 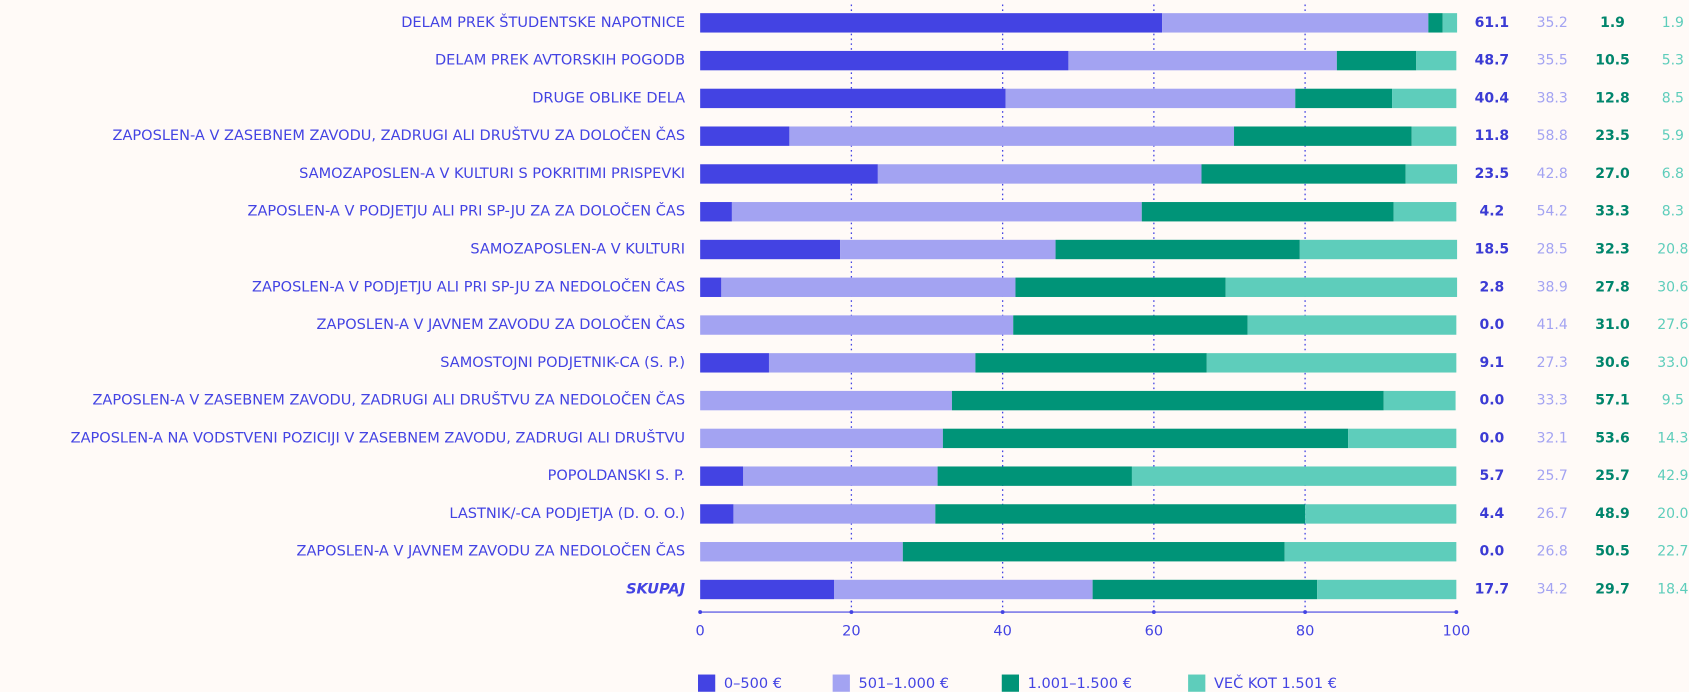 I want to click on category-label: DRUGE OBLIKE DELA, so click(x=608, y=98).